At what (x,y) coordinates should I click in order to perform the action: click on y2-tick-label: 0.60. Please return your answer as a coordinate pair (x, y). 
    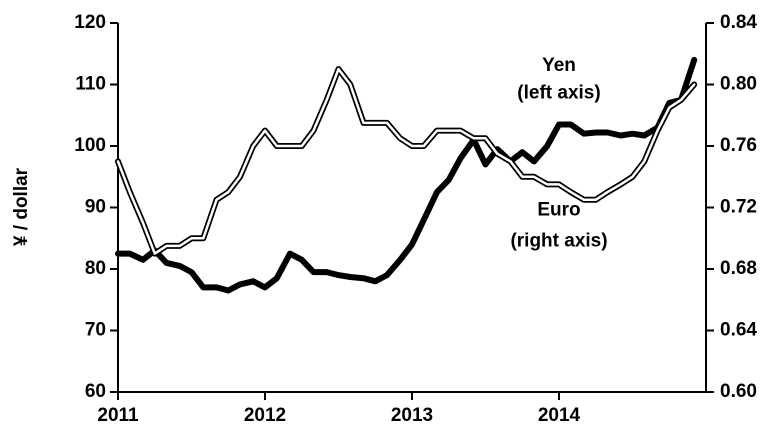
    Looking at the image, I should click on (738, 391).